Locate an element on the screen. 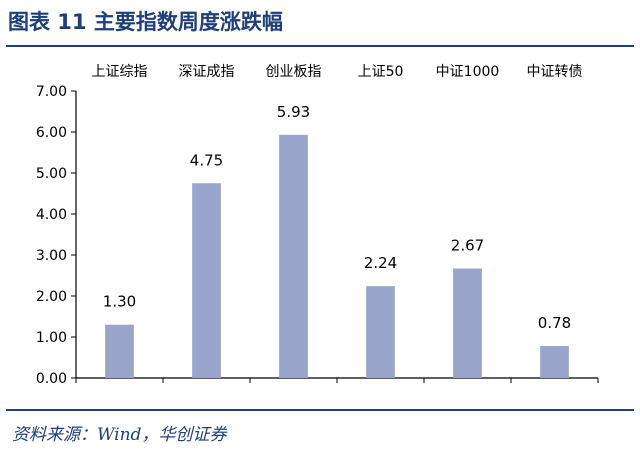  source-divider is located at coordinates (320, 410).